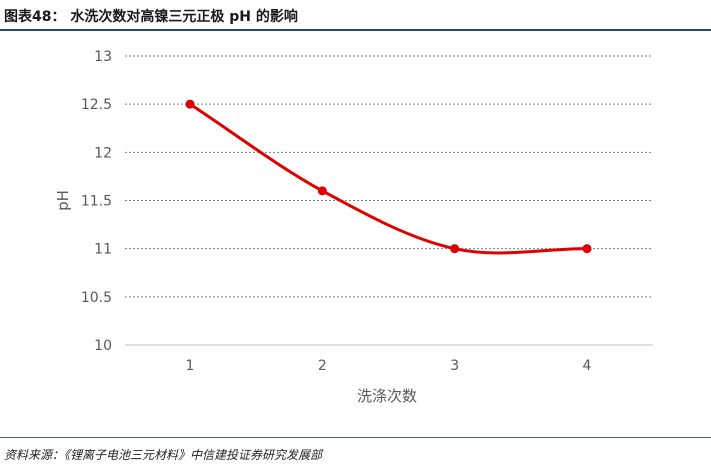 The height and width of the screenshot is (472, 711). Describe the element at coordinates (96, 105) in the screenshot. I see `y-tick-label: 12.5` at that location.